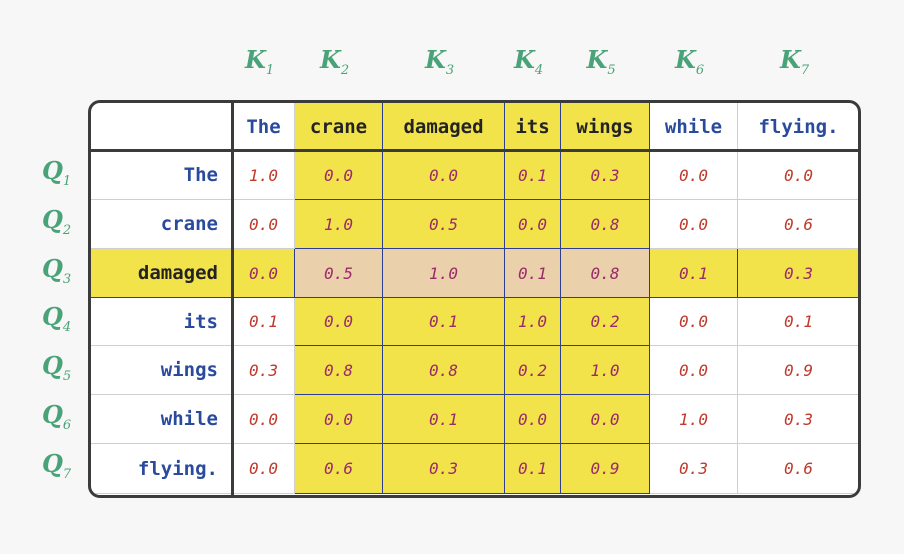 The width and height of the screenshot is (904, 554). I want to click on key-subscript: 5, so click(611, 70).